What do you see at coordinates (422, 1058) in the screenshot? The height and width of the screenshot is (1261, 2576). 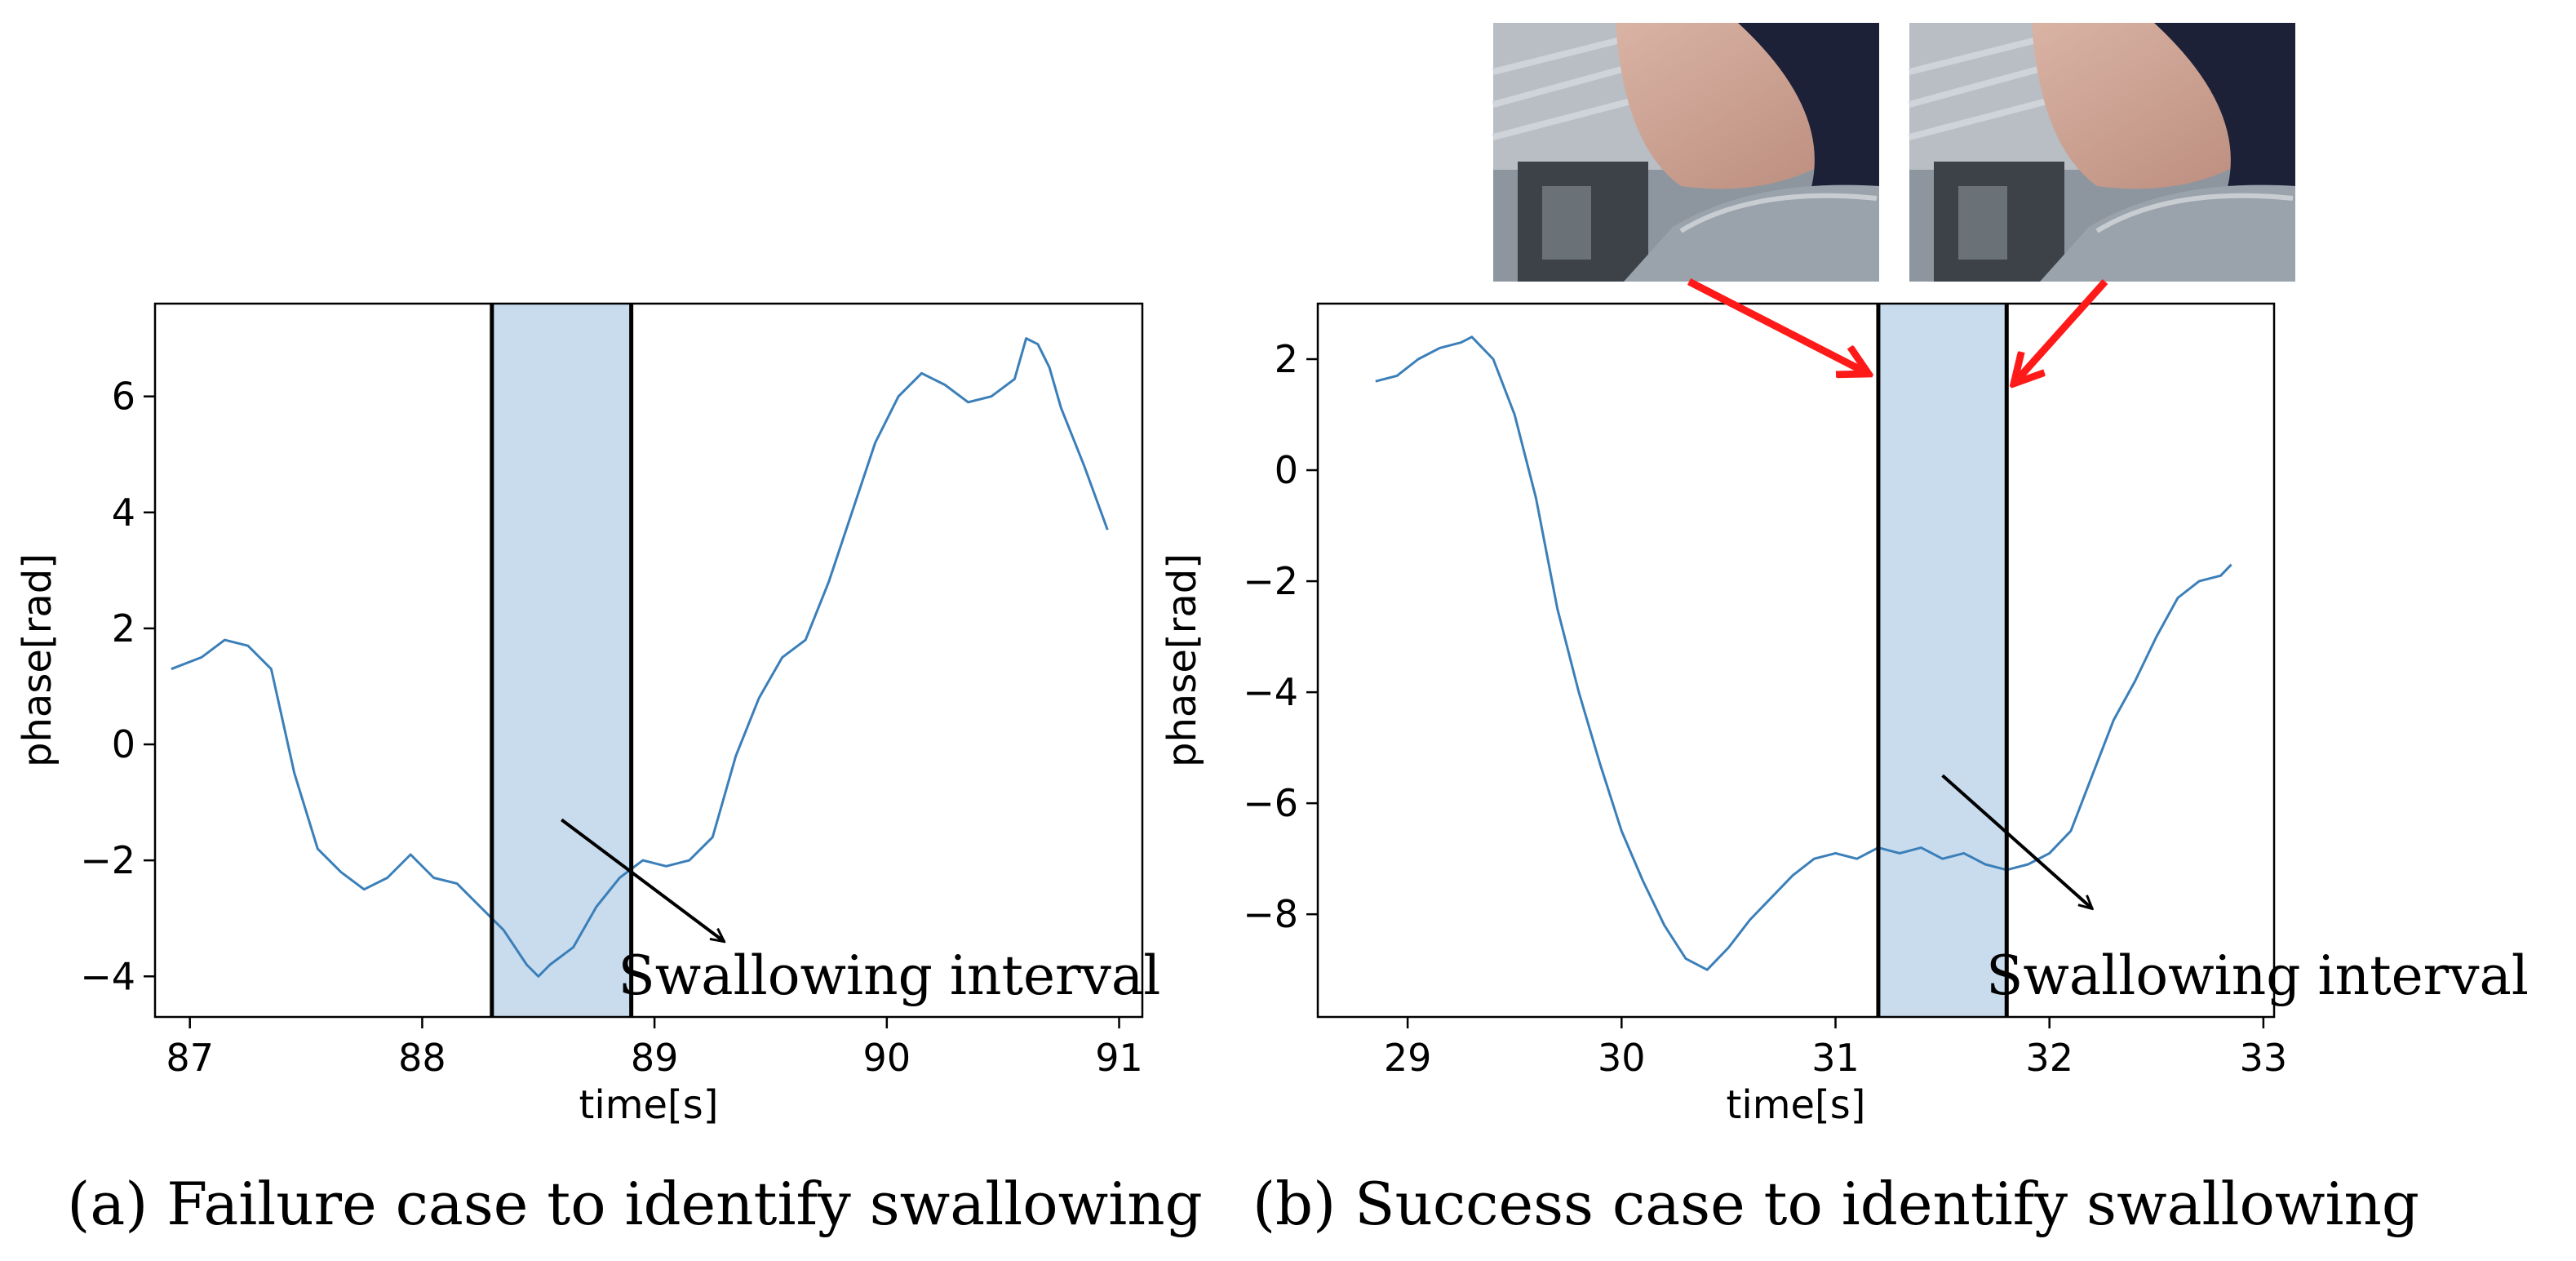 I see `x-tick-label: 88` at bounding box center [422, 1058].